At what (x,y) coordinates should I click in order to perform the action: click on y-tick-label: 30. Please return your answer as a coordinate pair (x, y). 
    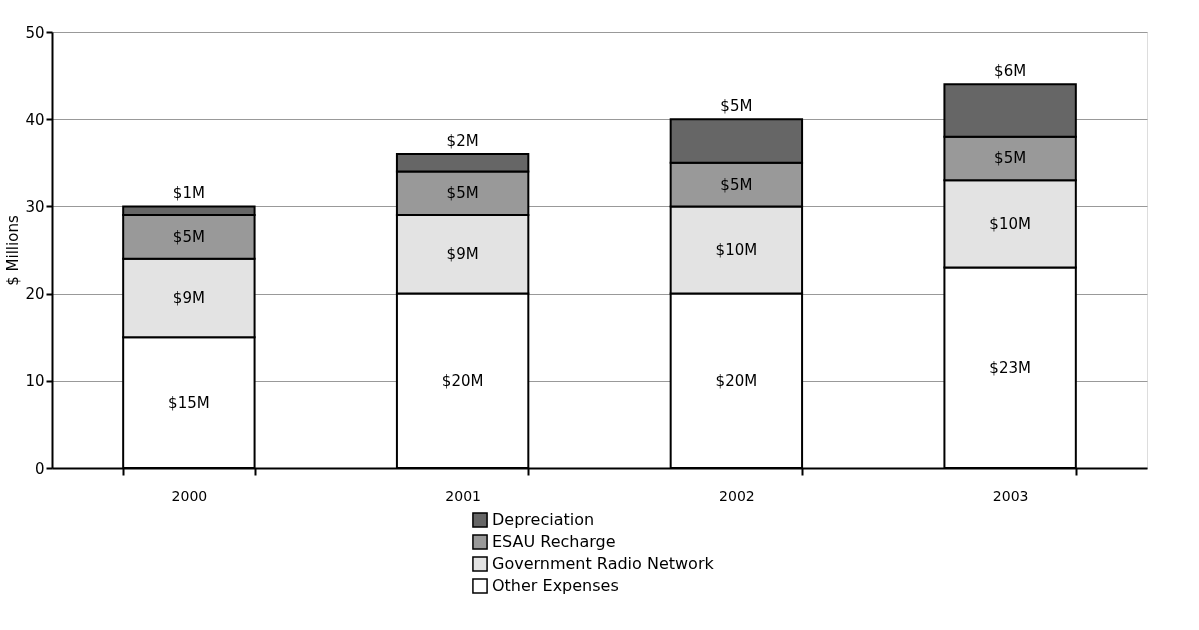
    Looking at the image, I should click on (35, 206).